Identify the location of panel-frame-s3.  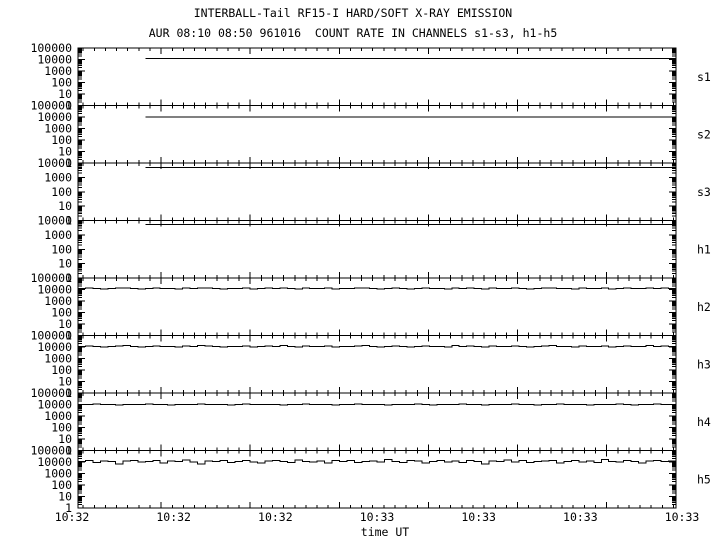
(377, 191).